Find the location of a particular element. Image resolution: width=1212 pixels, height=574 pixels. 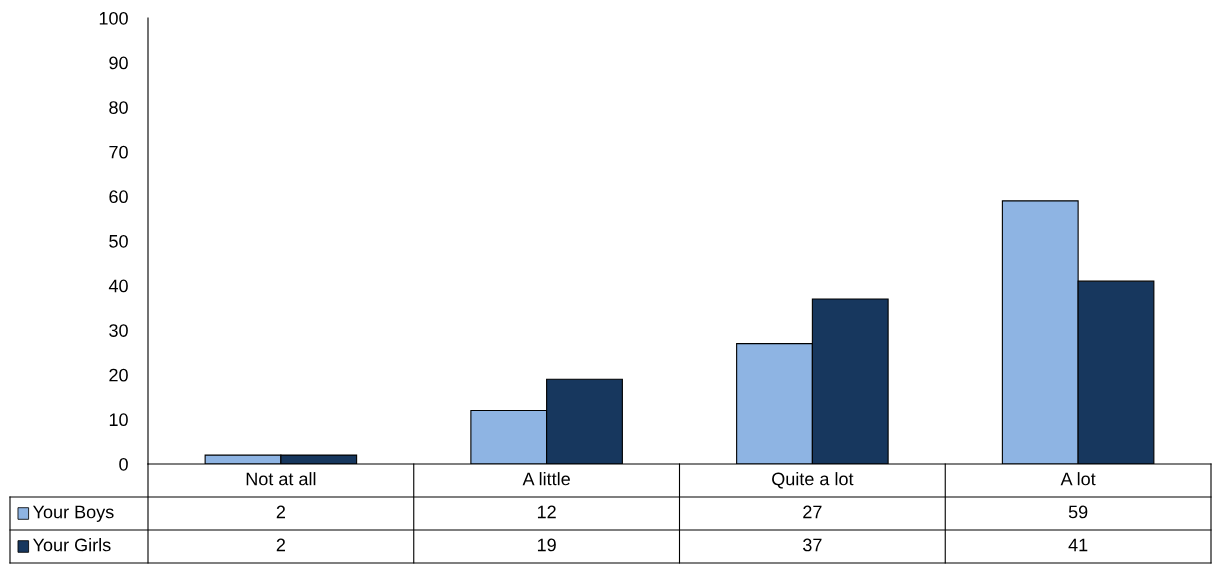

y-tick-label: 70 is located at coordinates (118, 152).